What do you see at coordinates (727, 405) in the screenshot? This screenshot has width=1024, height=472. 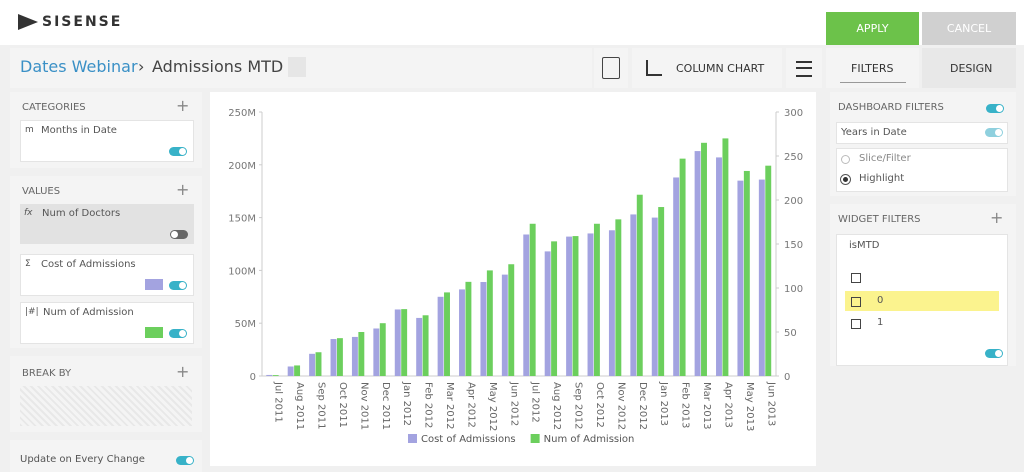 I see `x-tick-label: Apr 2013` at bounding box center [727, 405].